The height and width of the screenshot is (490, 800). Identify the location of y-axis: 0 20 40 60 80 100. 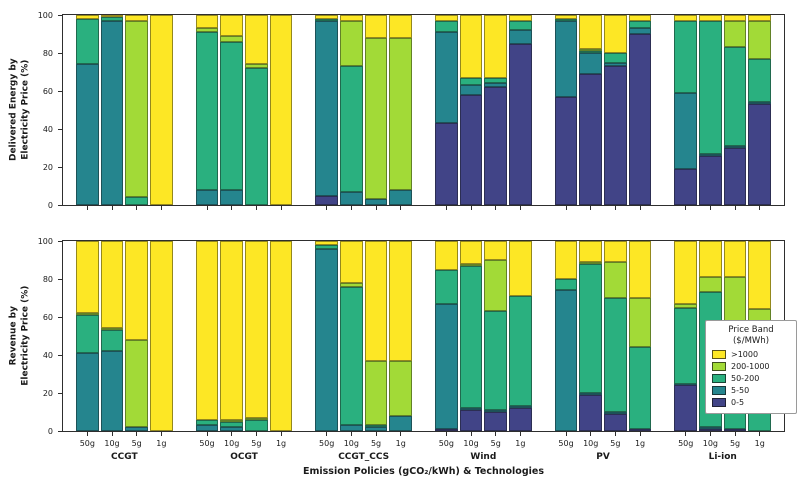
(41, 110).